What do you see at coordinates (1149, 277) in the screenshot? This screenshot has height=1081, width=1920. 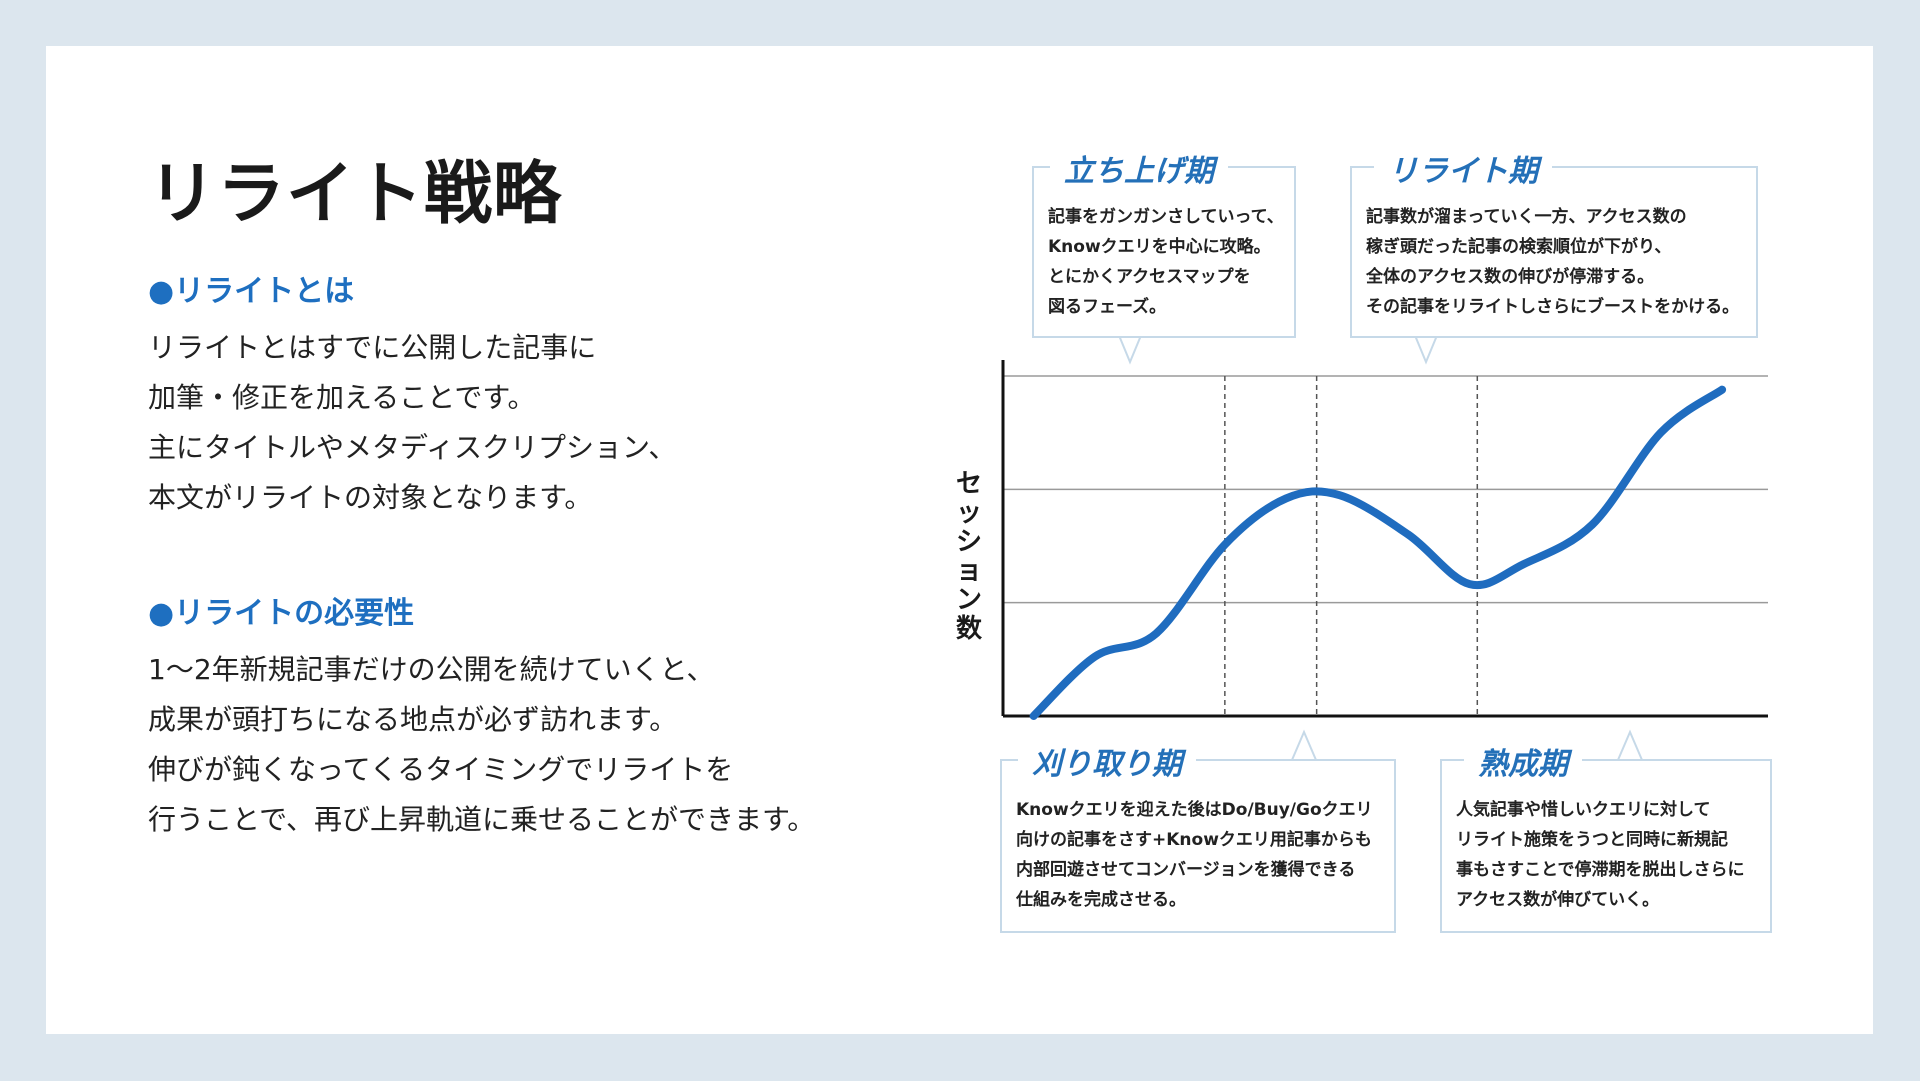 I see `callout-line: とにかくアクセスマップを` at bounding box center [1149, 277].